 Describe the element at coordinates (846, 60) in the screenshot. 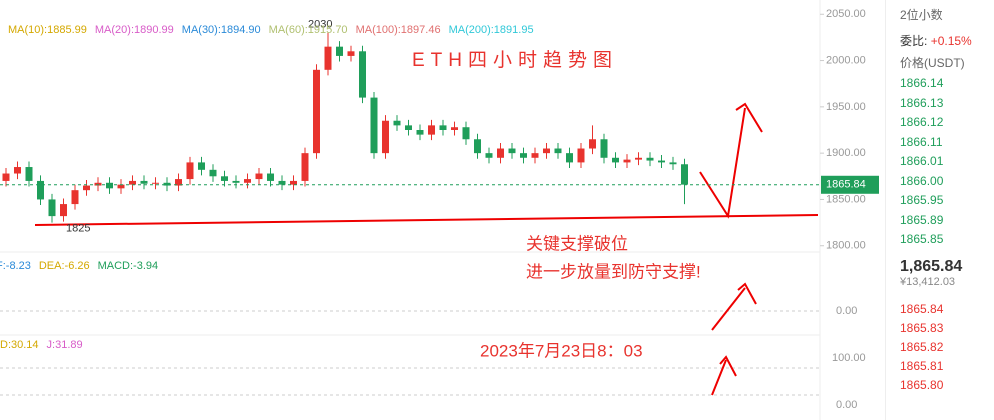

I see `y-tick-label: 2000.00` at that location.